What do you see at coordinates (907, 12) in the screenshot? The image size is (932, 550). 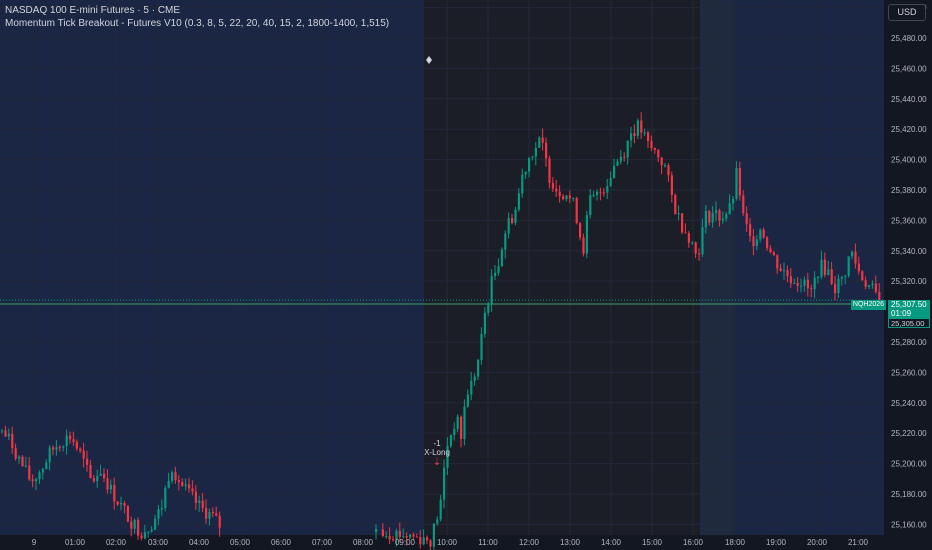 I see `currency-button: USD` at bounding box center [907, 12].